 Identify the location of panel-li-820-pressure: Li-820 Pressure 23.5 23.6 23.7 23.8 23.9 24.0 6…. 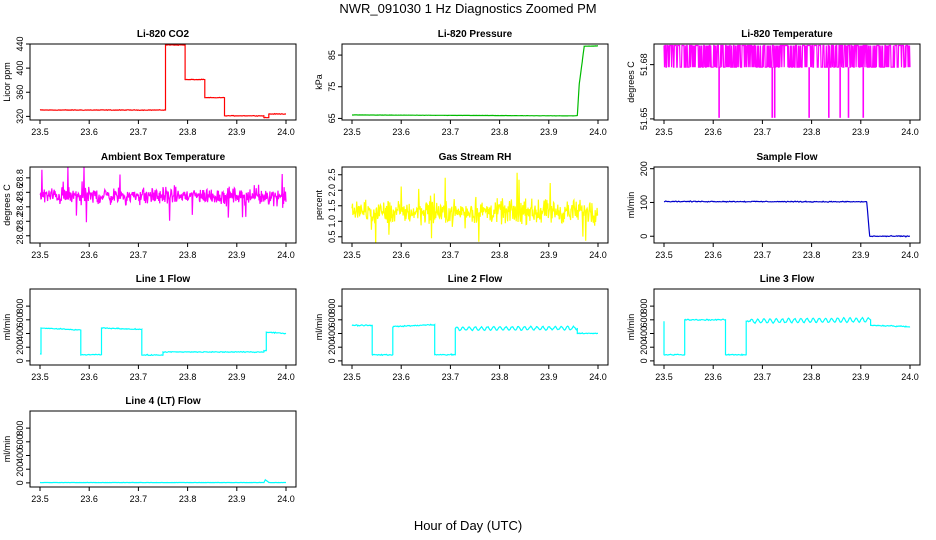
(461, 83).